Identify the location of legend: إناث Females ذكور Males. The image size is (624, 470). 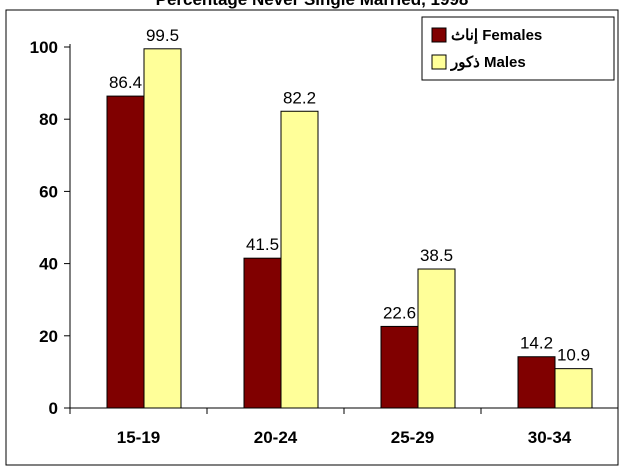
(518, 48).